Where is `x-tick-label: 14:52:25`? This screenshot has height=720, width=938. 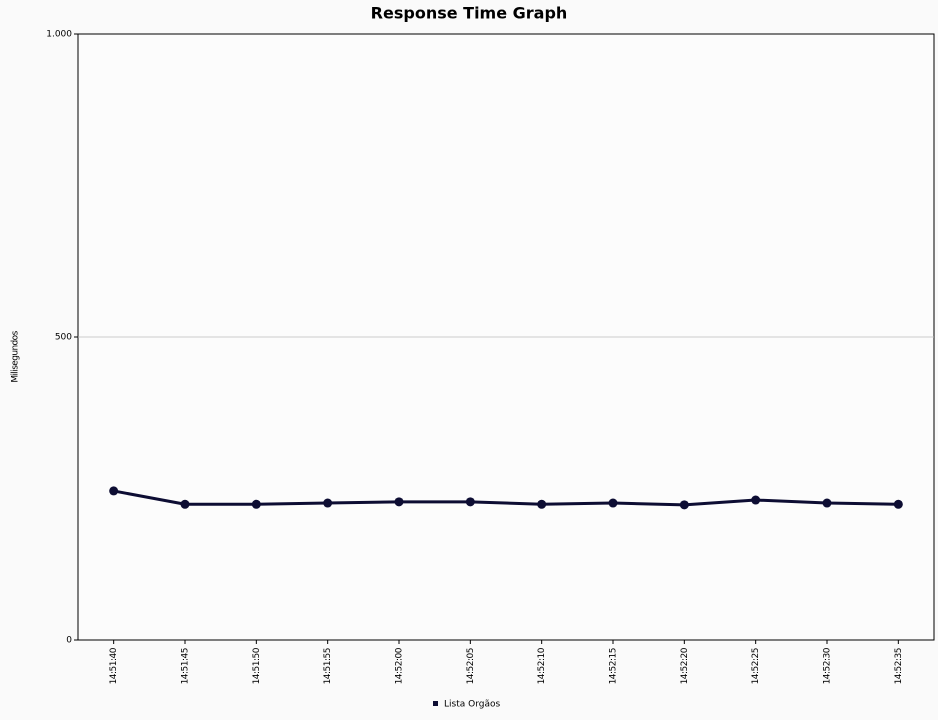
x-tick-label: 14:52:25 is located at coordinates (756, 666).